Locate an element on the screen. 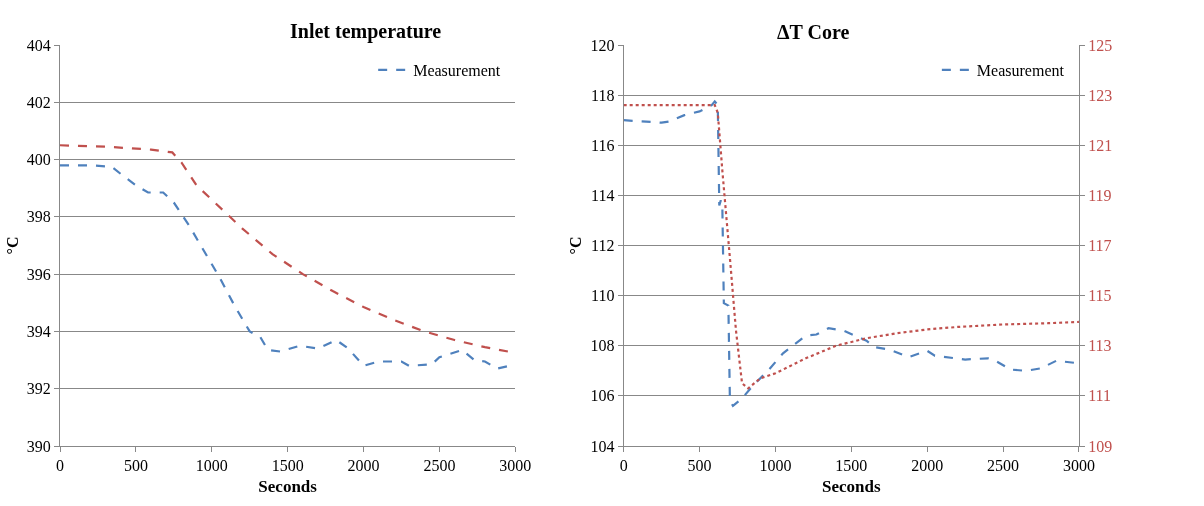 Image resolution: width=1204 pixels, height=506 pixels. y-tick-label: 396 is located at coordinates (38, 274).